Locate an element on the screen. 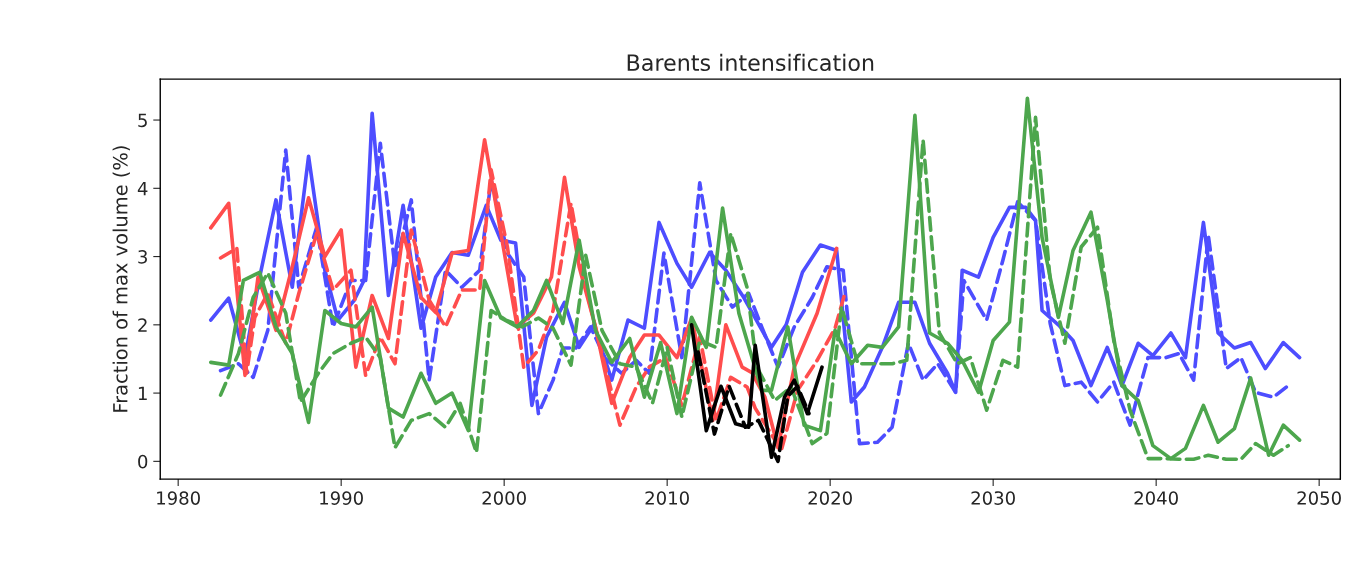  chart-title: Barents intensification is located at coordinates (750, 62).